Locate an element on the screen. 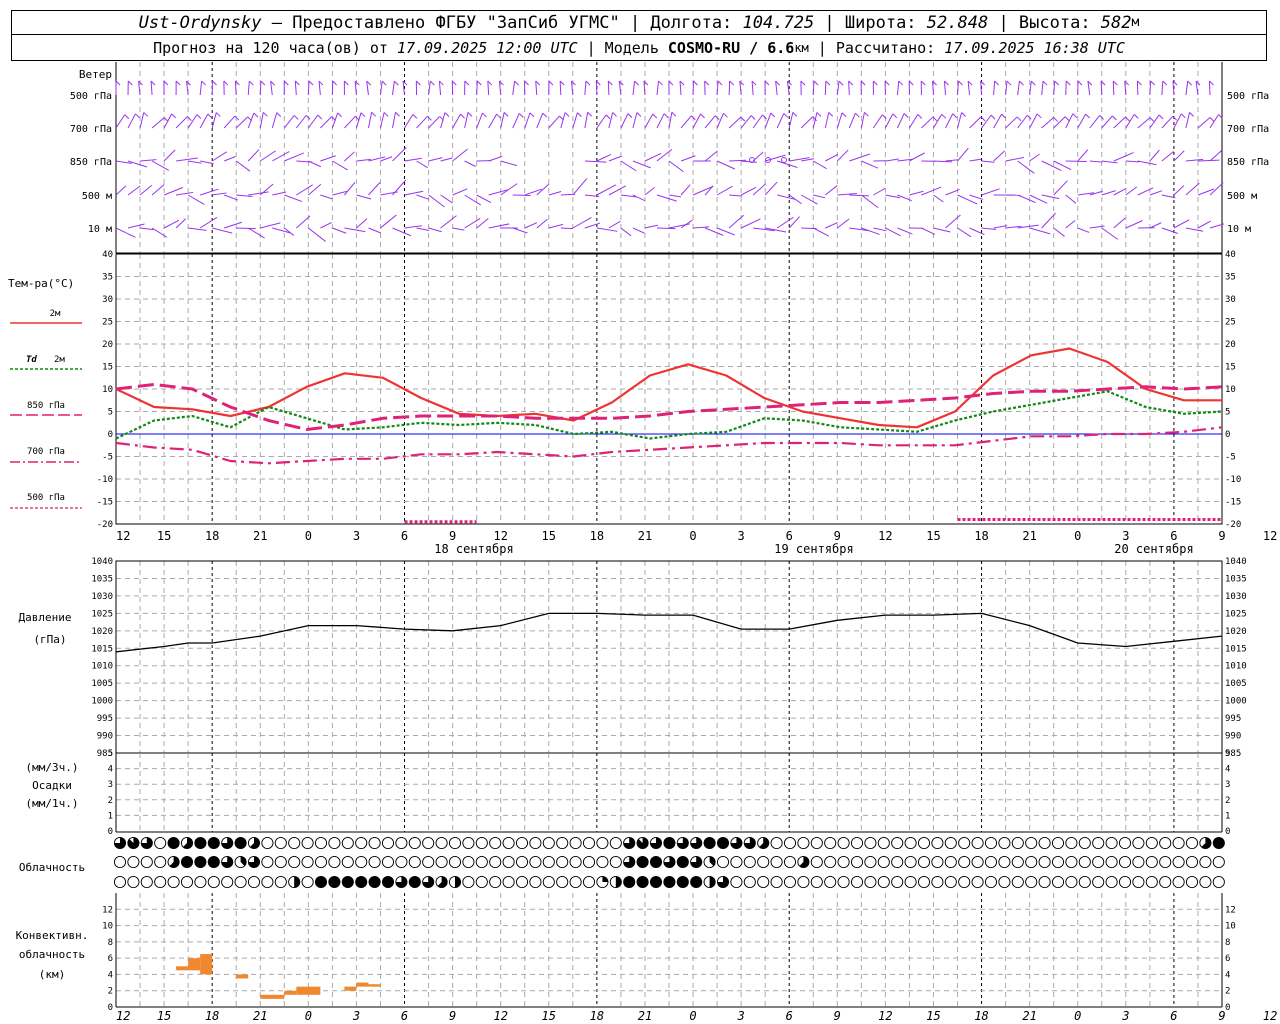  latitude: 52.848 is located at coordinates (957, 22).